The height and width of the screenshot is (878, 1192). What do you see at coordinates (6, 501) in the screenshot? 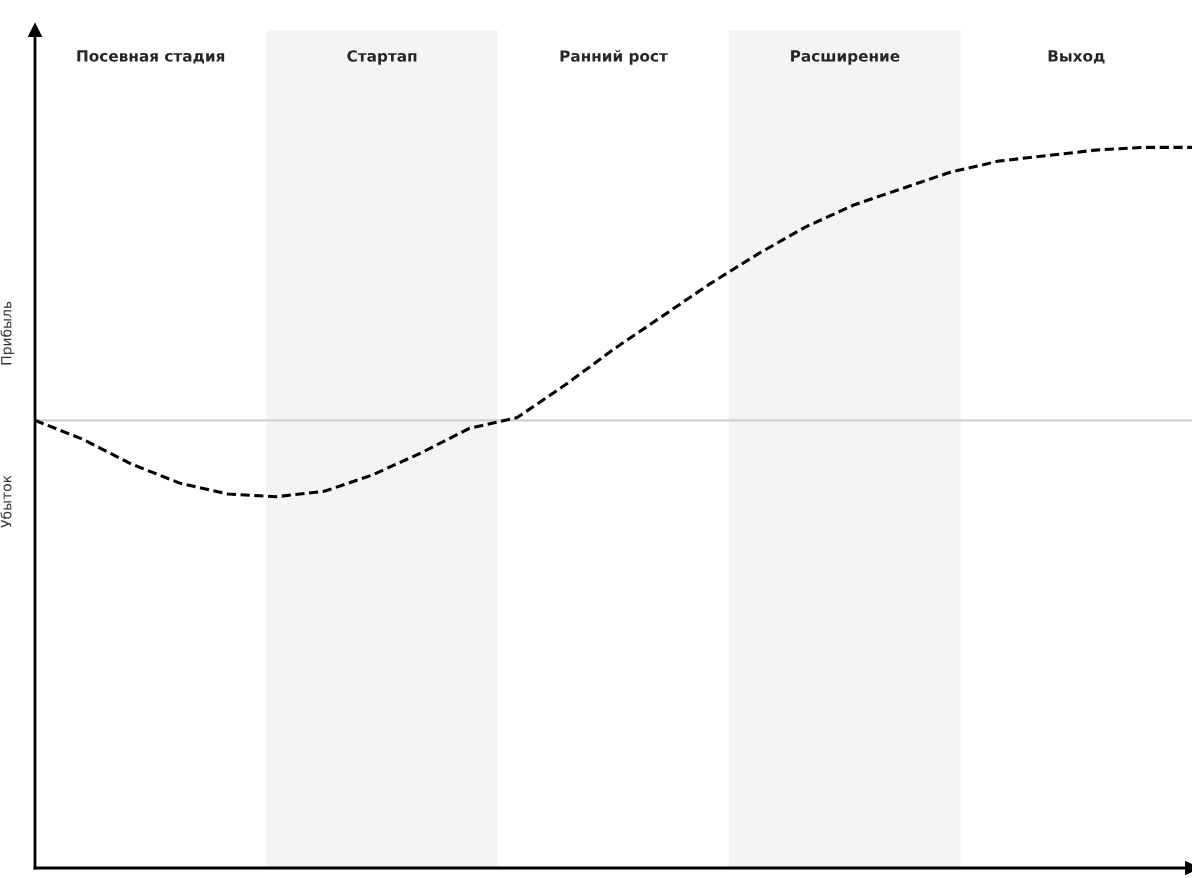
I see `text: Убыток` at bounding box center [6, 501].